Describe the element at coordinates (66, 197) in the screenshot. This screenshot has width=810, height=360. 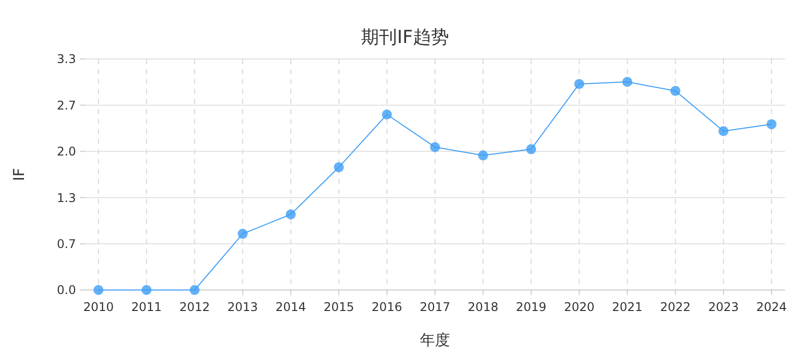
I see `y-tick-label: 1.3` at that location.